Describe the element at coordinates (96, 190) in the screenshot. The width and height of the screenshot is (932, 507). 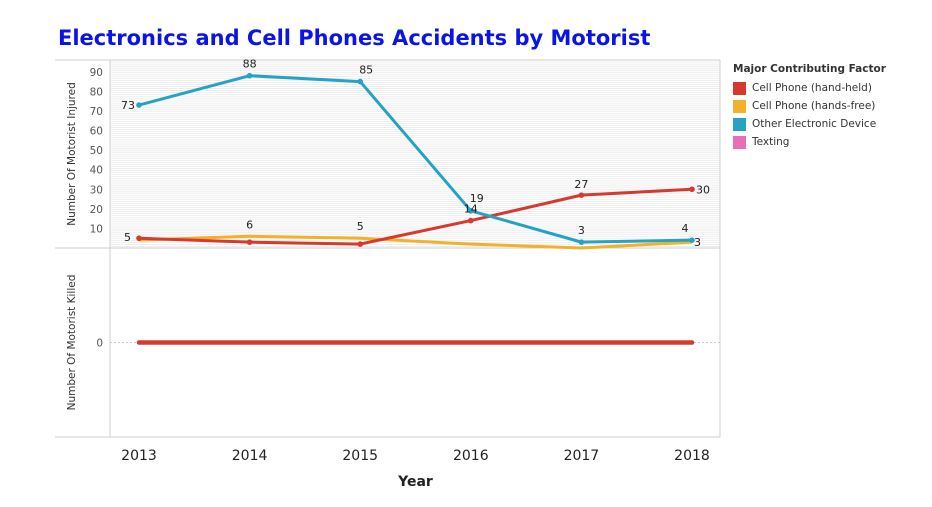
I see `y-tick-label-injured: 30` at that location.